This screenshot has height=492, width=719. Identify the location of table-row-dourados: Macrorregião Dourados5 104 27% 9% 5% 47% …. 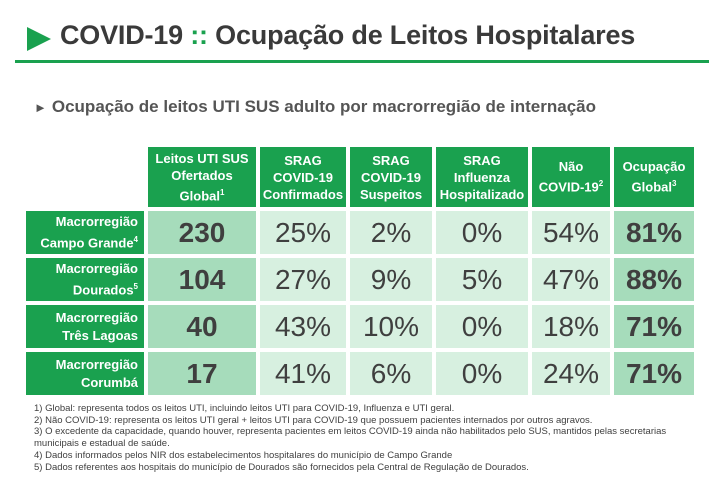
(360, 279).